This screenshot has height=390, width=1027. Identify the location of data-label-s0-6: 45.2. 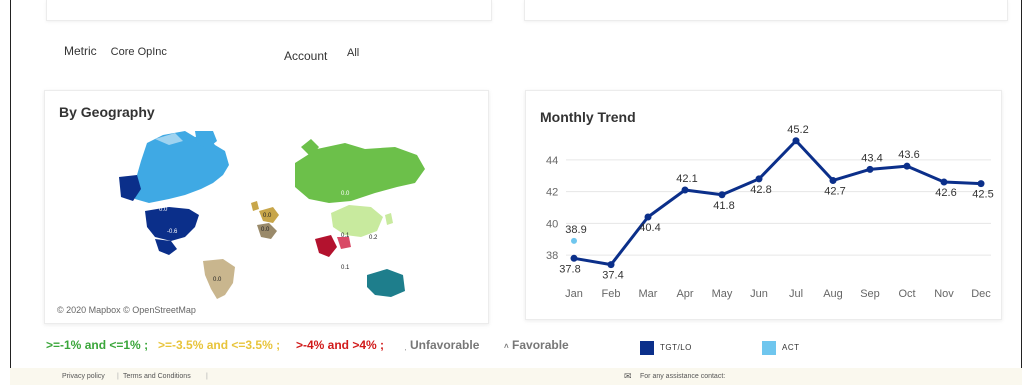
(797, 130).